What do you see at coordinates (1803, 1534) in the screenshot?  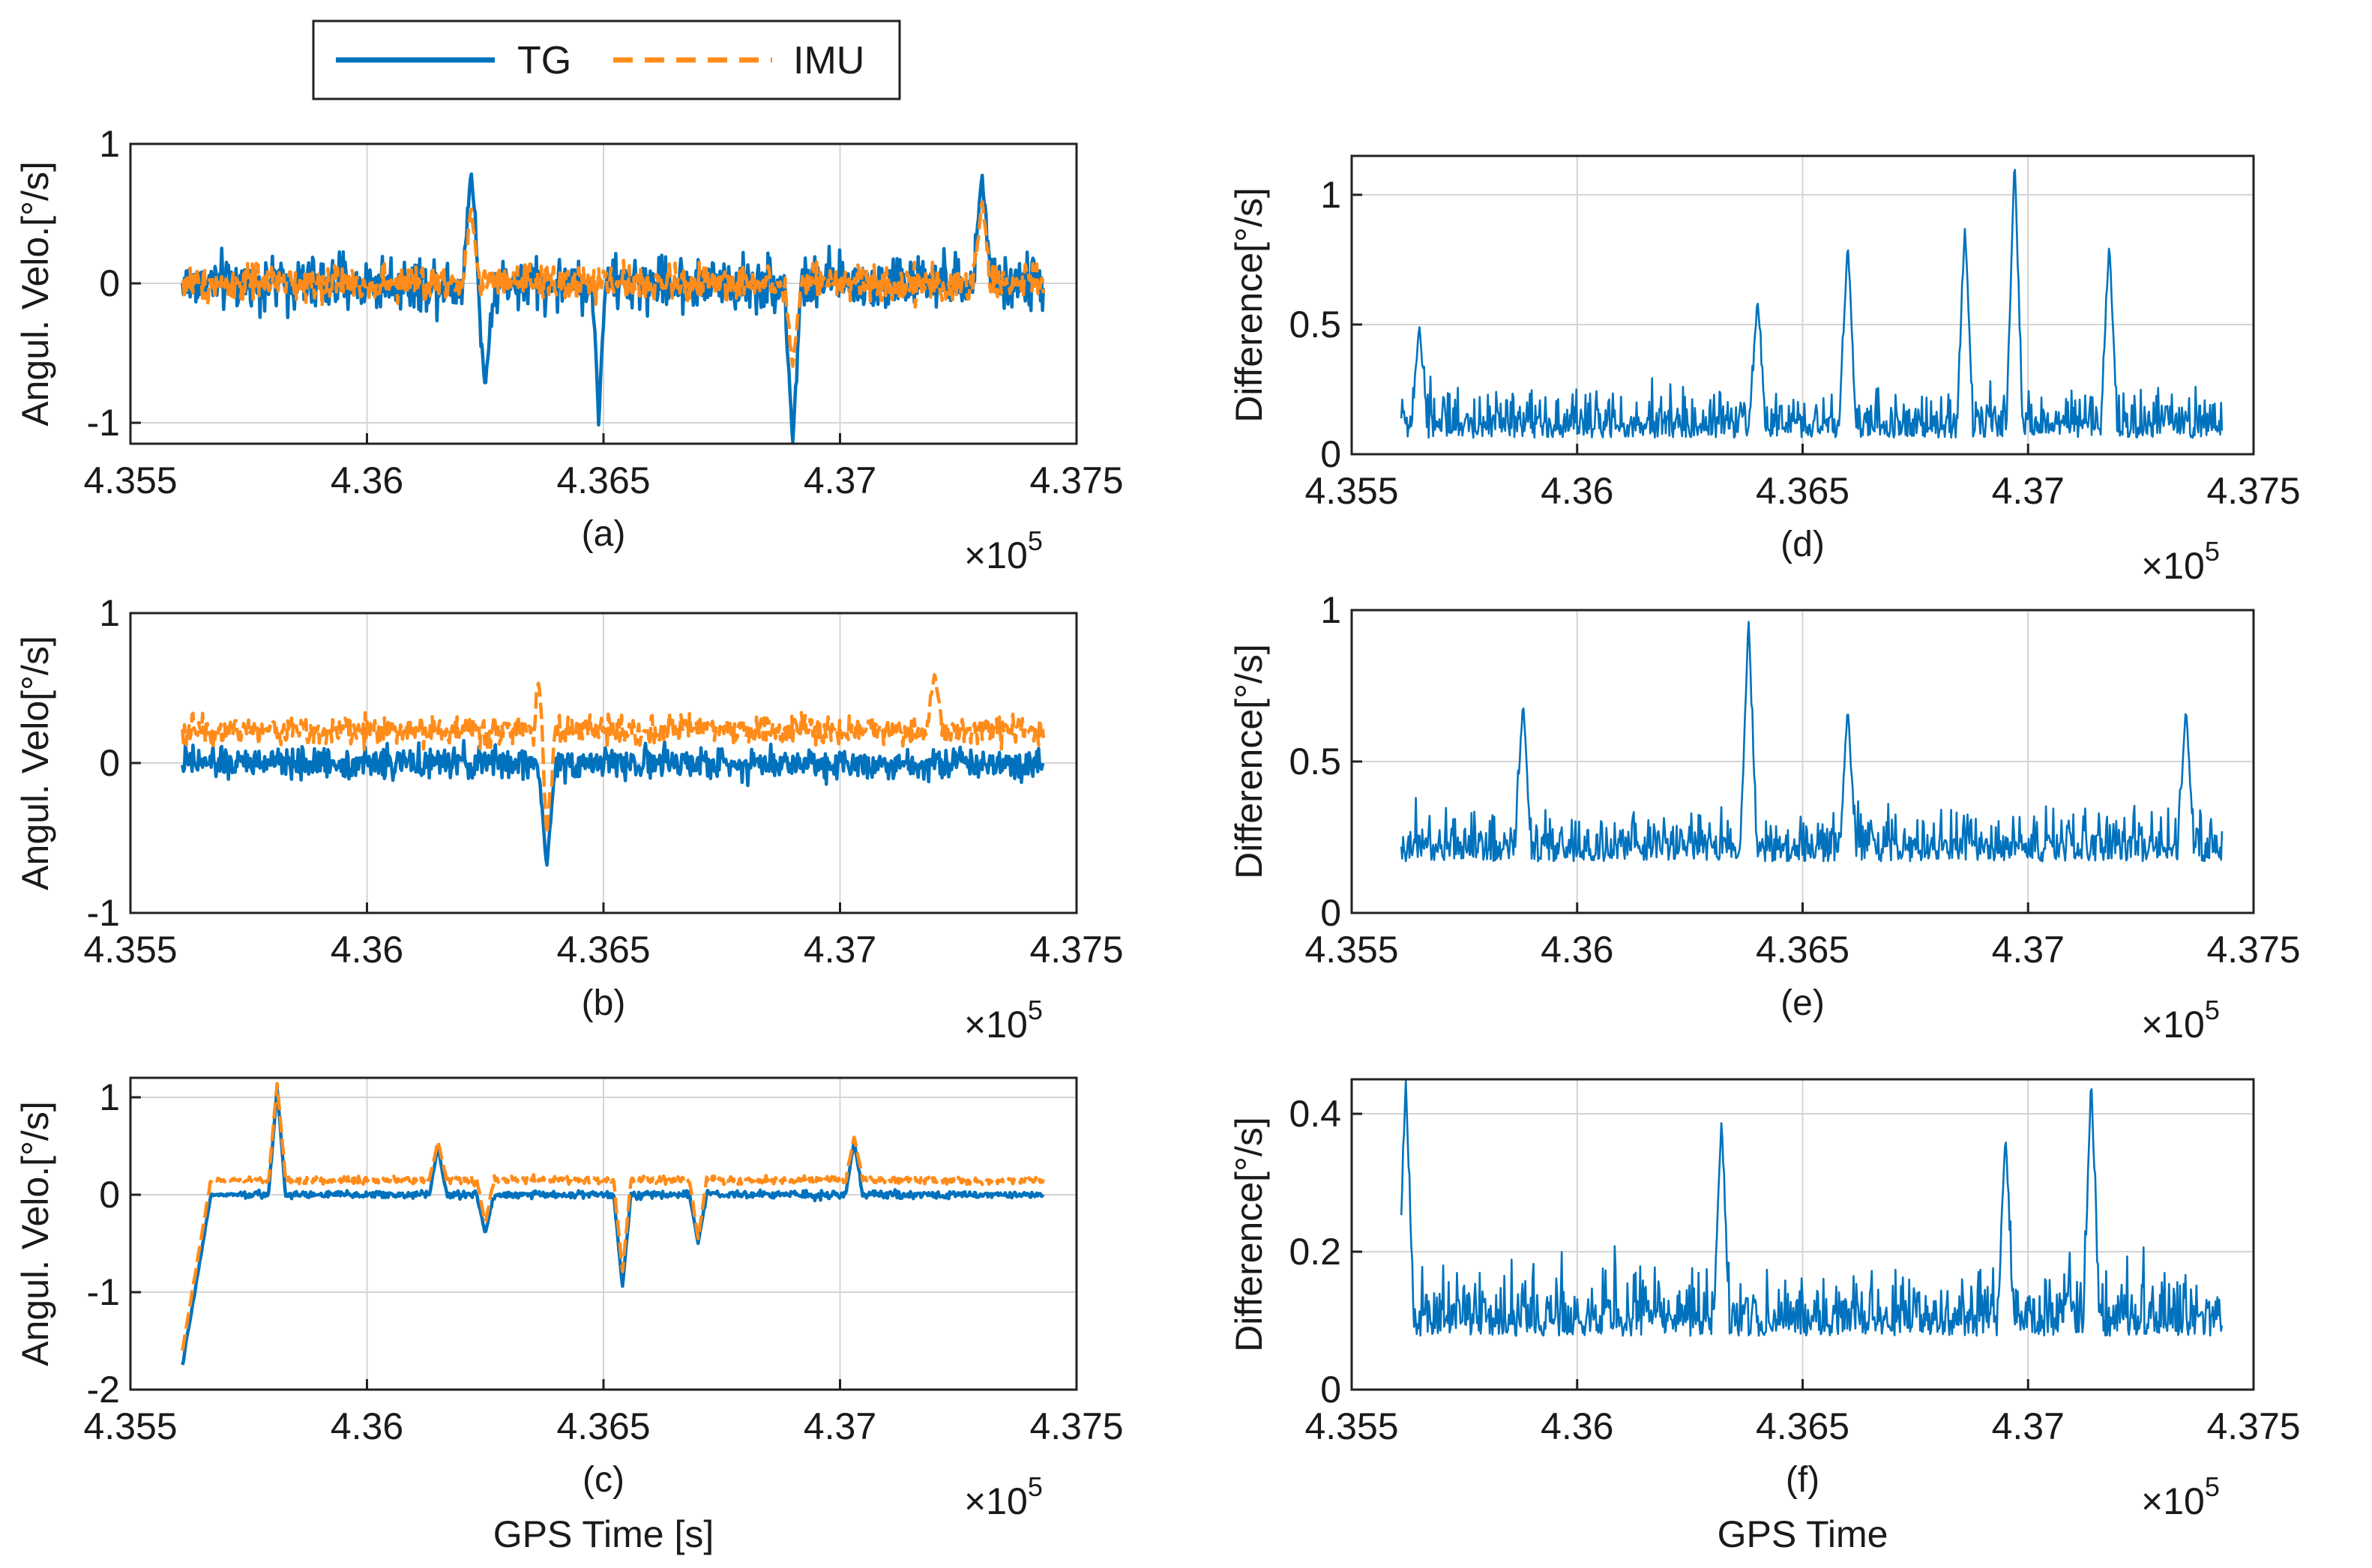 I see `panel-f-xlabel: GPS Time` at bounding box center [1803, 1534].